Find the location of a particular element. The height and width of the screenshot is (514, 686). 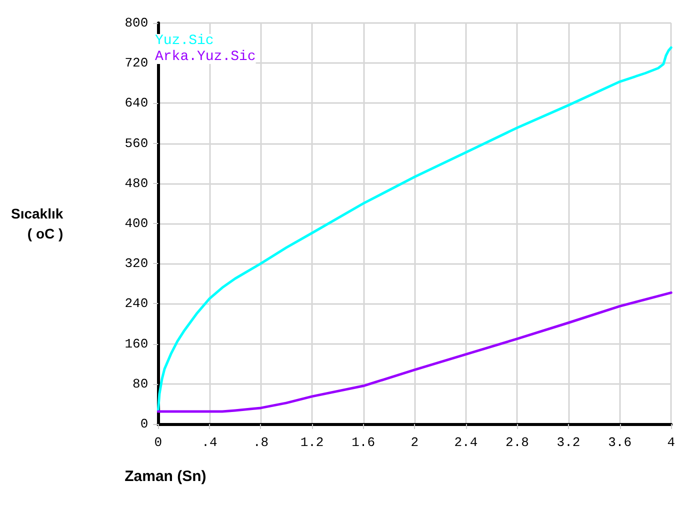

x-tick-label: 0 is located at coordinates (158, 442).